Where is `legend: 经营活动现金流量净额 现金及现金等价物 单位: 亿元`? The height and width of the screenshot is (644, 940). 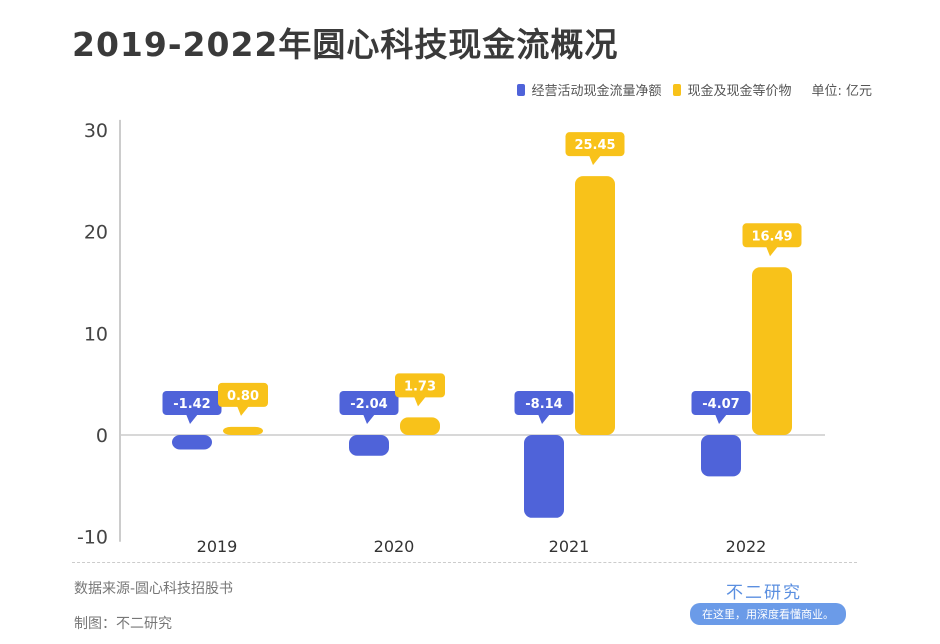 legend: 经营活动现金流量净额 现金及现金等价物 单位: 亿元 is located at coordinates (694, 89).